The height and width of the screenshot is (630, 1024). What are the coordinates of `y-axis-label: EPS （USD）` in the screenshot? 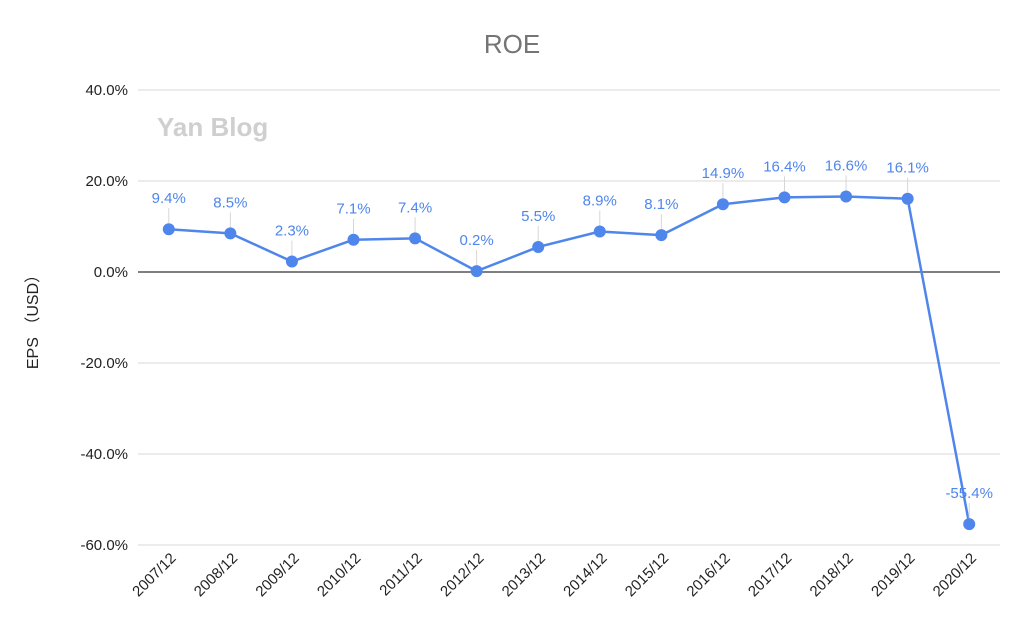 It's located at (33, 318).